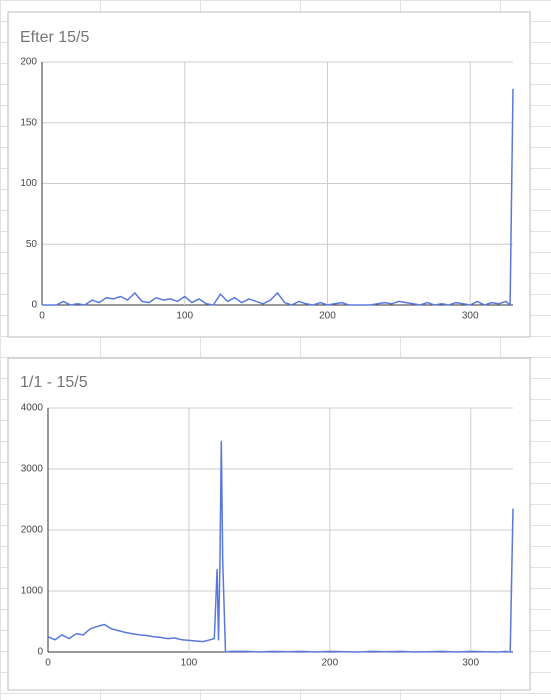  Describe the element at coordinates (28, 122) in the screenshot. I see `y-tick-label: 150` at that location.